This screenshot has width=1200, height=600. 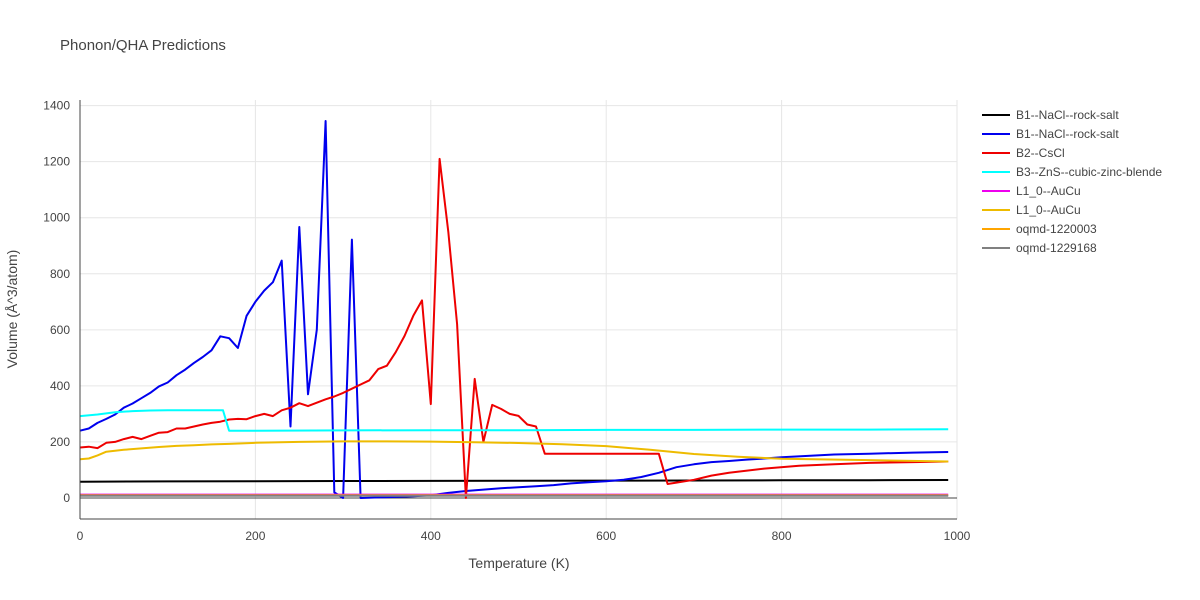 I want to click on y-tick-label: 600, so click(x=60, y=330).